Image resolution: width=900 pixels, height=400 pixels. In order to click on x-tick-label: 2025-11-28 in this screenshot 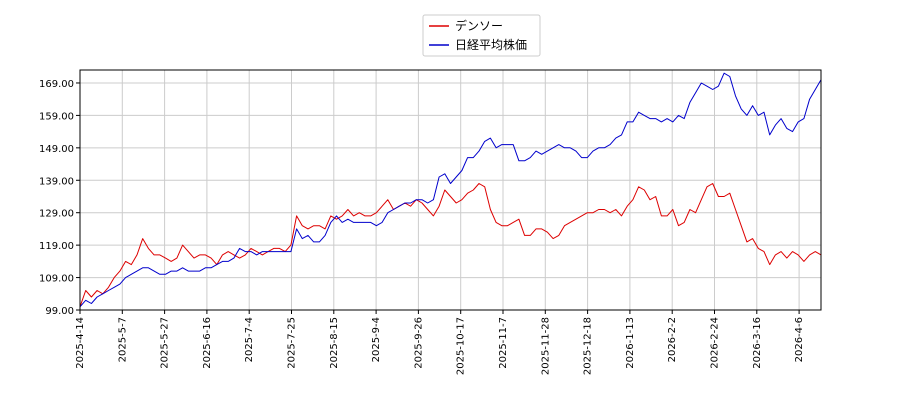, I will do `click(545, 346)`.